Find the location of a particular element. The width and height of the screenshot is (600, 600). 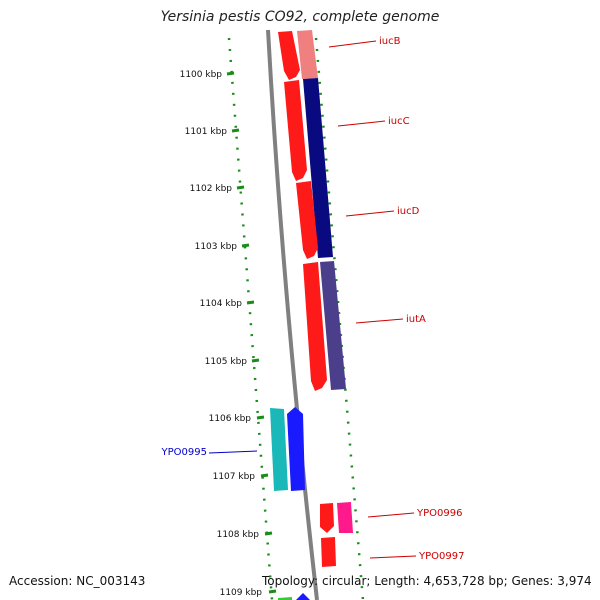

leader-iucC is located at coordinates (361, 123).